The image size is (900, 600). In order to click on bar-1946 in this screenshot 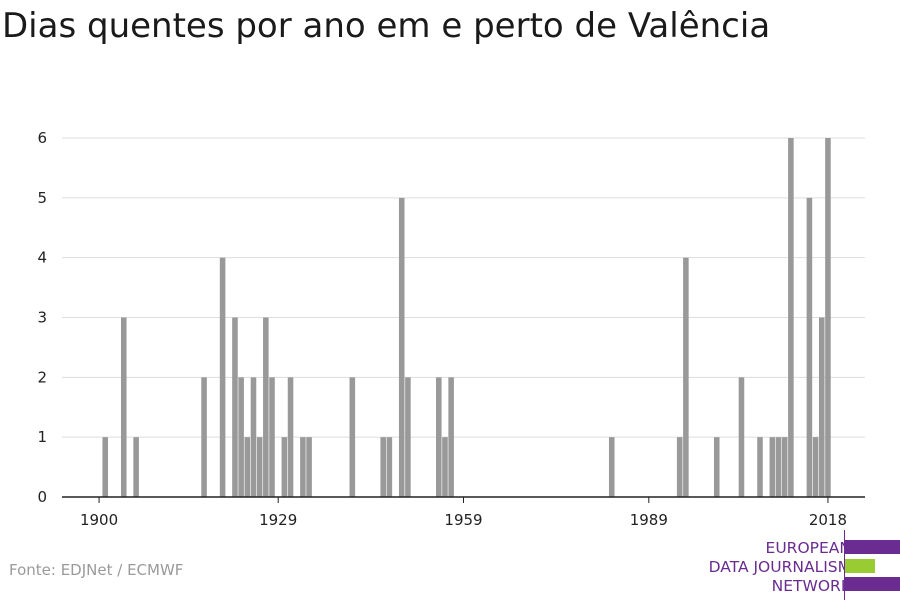, I will do `click(383, 467)`.